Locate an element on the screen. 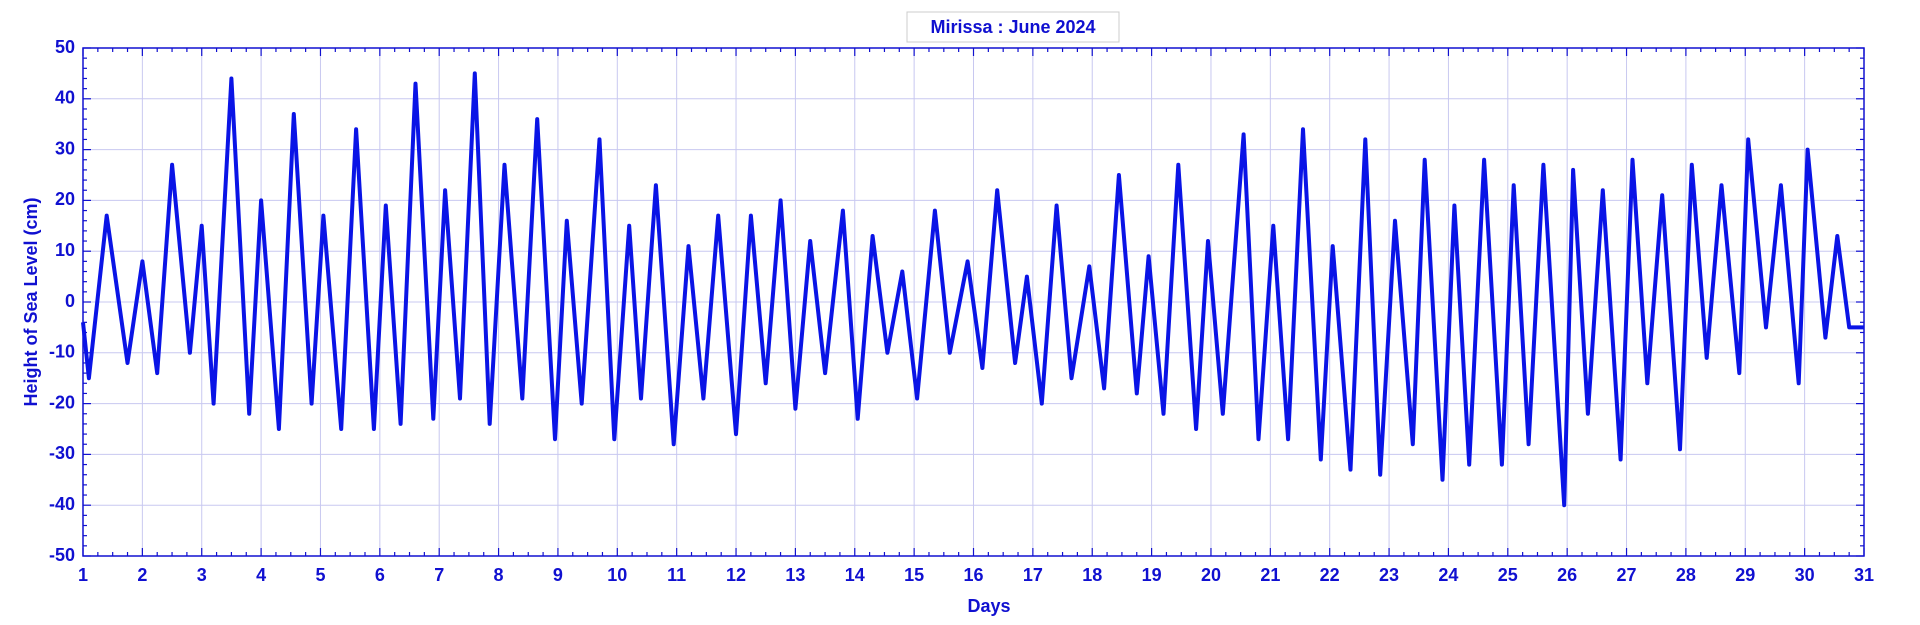 This screenshot has width=1920, height=625. y-tick-label: -20 is located at coordinates (62, 402).